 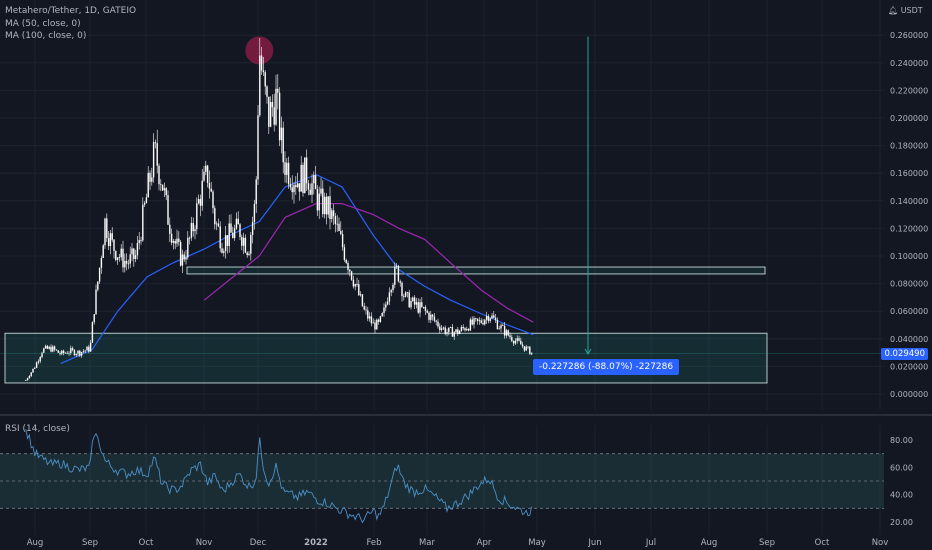 What do you see at coordinates (909, 118) in the screenshot?
I see `price-tick-label: 0.200000` at bounding box center [909, 118].